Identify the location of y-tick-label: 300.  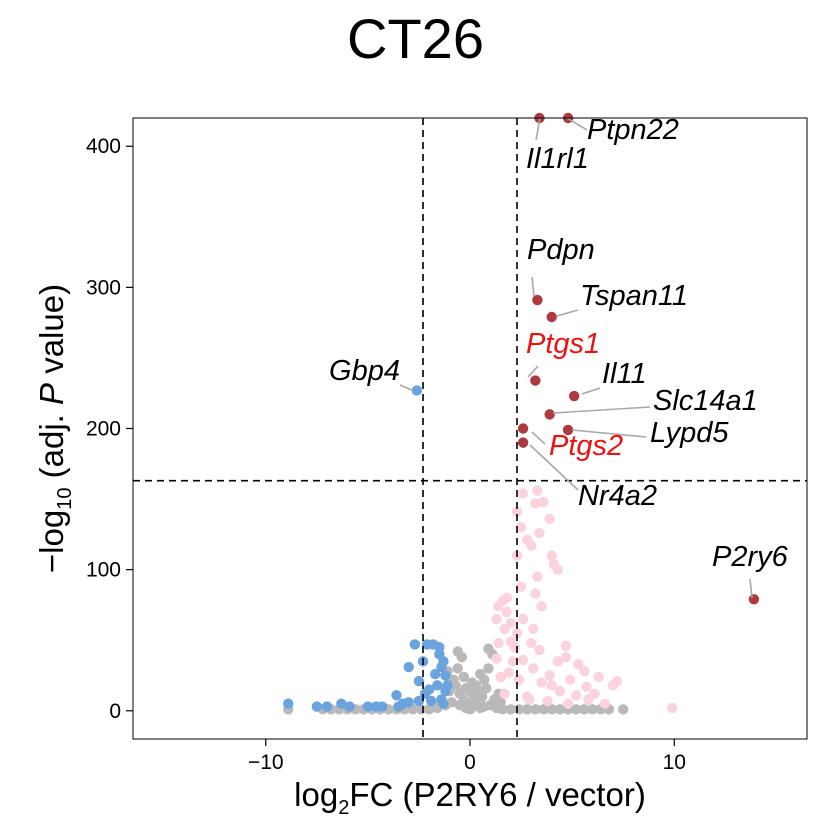
(103, 287).